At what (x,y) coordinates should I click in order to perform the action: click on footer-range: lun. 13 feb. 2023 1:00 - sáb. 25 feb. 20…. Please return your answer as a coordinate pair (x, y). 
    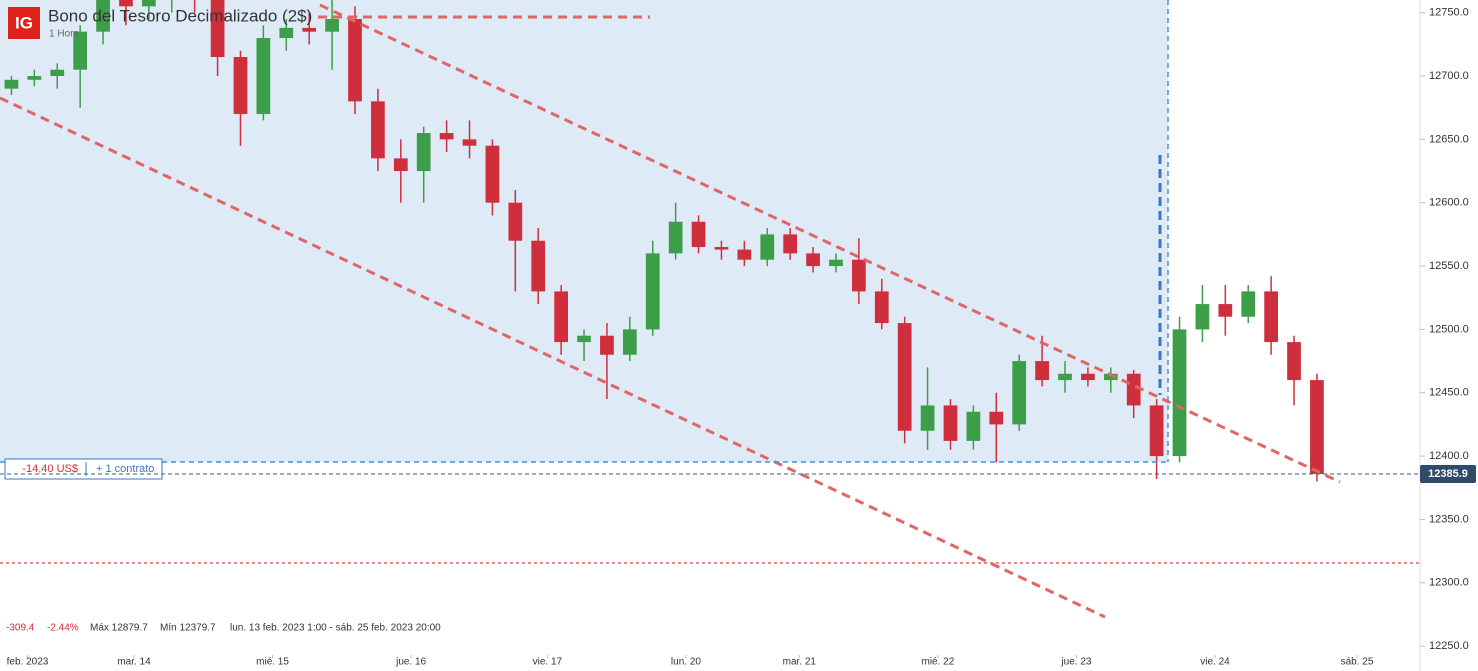
    Looking at the image, I should click on (335, 628).